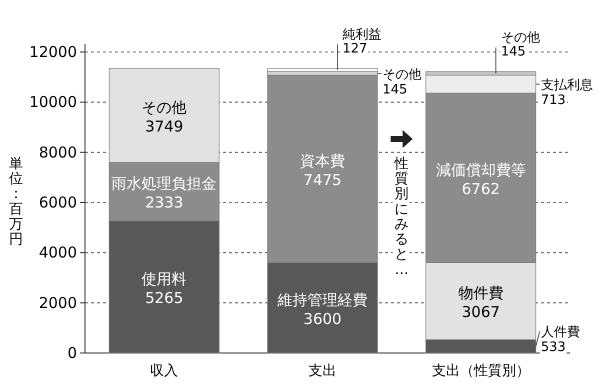  Describe the element at coordinates (57, 203) in the screenshot. I see `y-tick-label: 6000` at that location.